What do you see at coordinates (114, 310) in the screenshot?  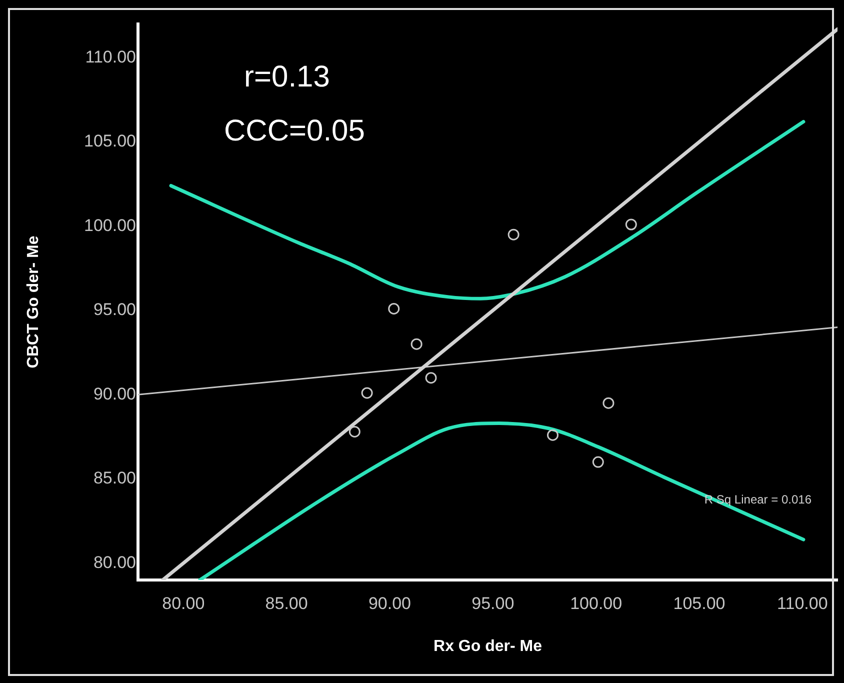 I see `y-tick-label: 95.00` at bounding box center [114, 310].